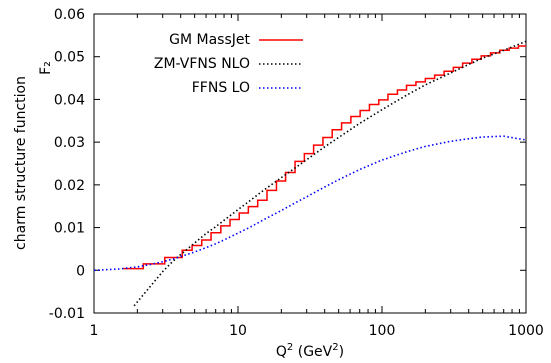 The width and height of the screenshot is (551, 363). Describe the element at coordinates (67, 314) in the screenshot. I see `y-tick-label: -0.01` at that location.